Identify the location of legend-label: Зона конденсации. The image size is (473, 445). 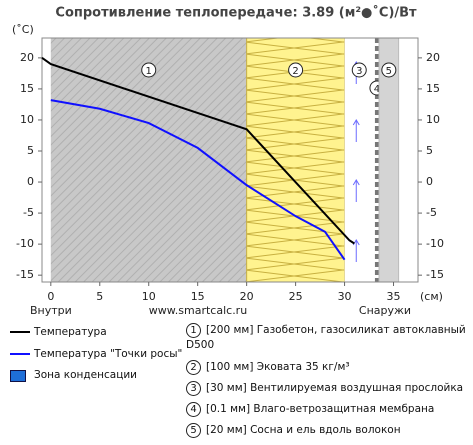
(86, 375).